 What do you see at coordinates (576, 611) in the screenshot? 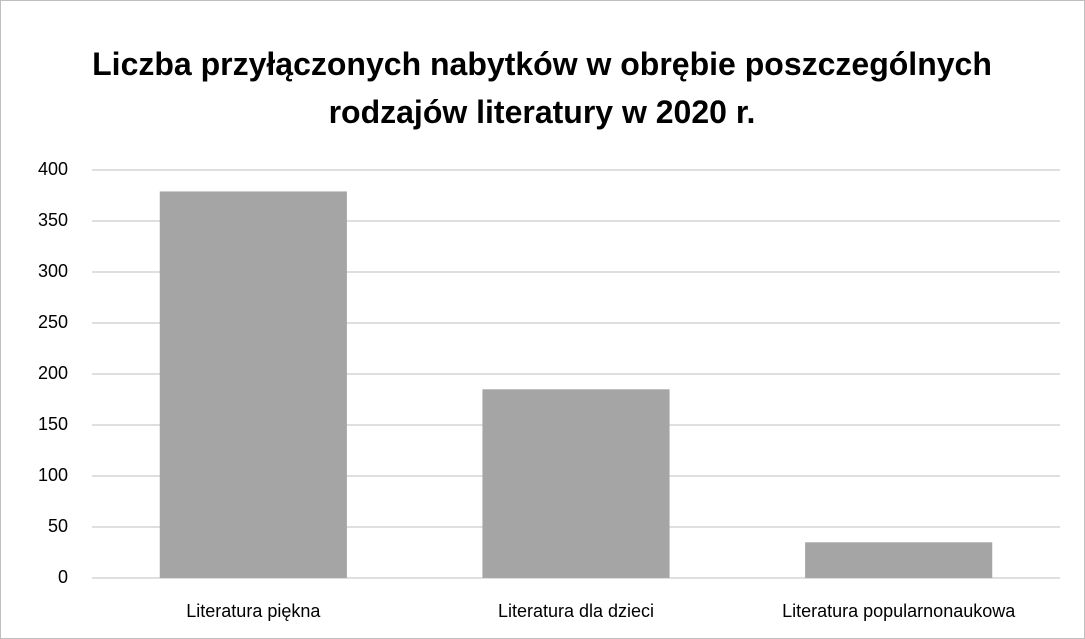
I see `x-tick-label: Literatura dla dzieci` at bounding box center [576, 611].